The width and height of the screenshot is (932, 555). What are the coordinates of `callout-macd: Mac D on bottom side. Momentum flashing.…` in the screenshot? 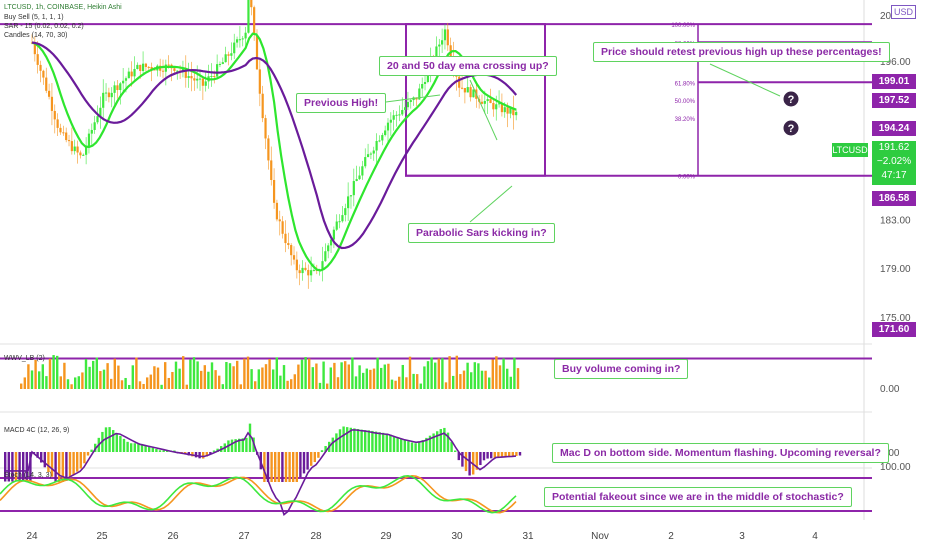 It's located at (720, 453).